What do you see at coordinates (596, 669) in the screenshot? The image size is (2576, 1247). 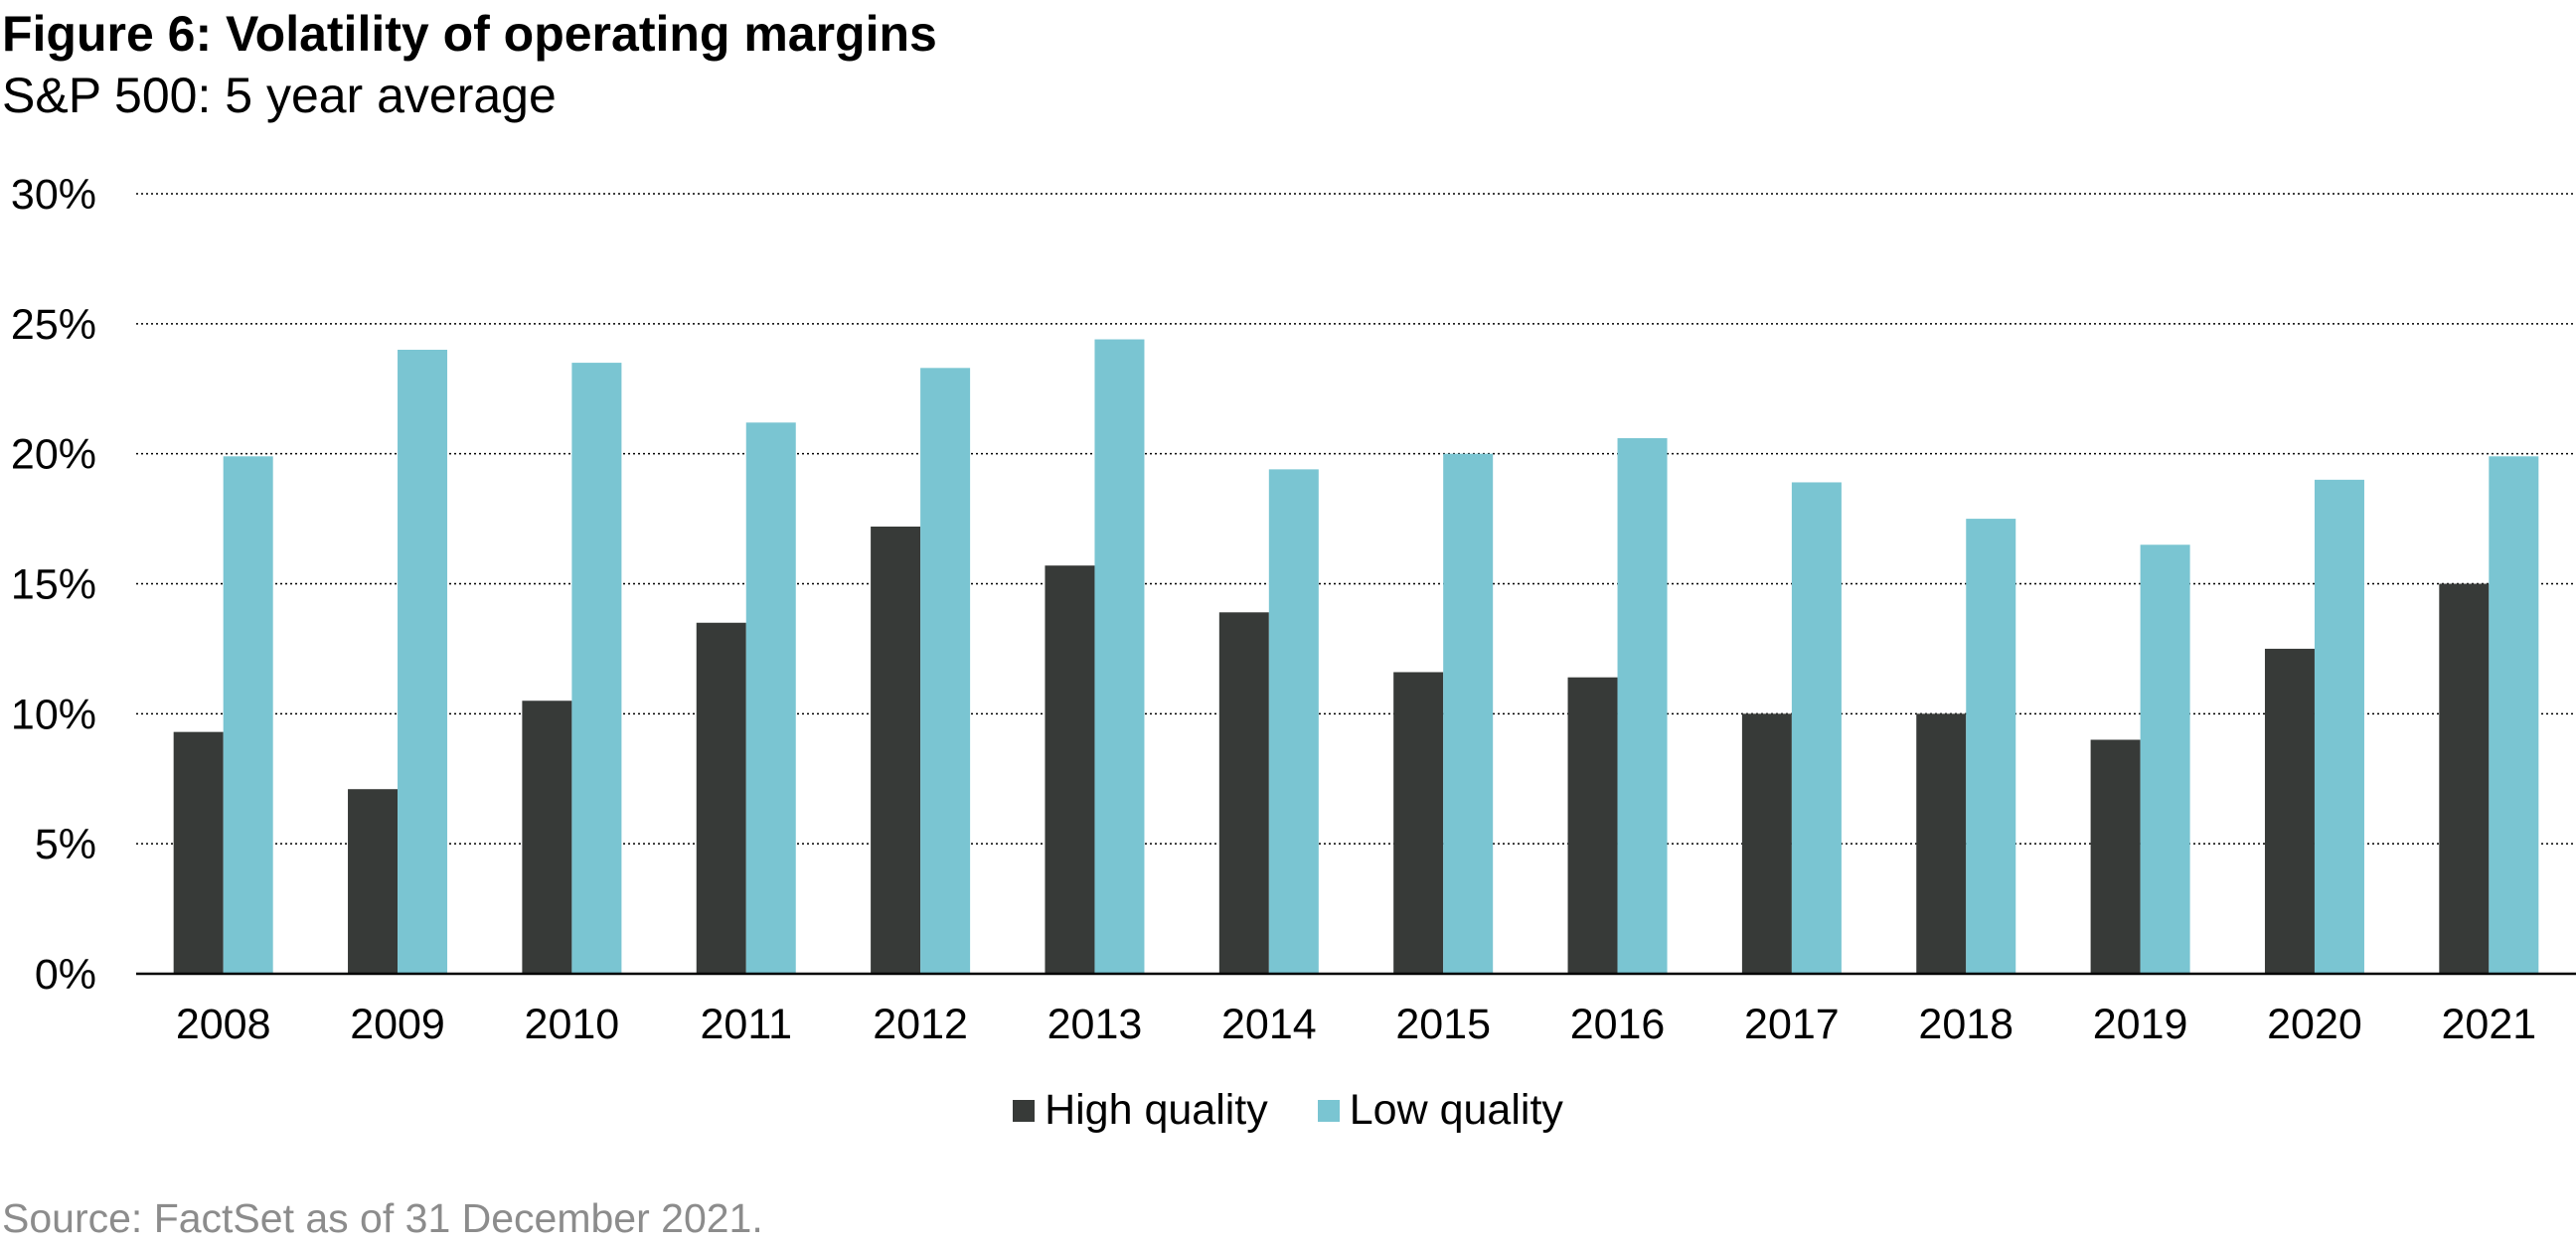 I see `bar-low-quality-2010` at bounding box center [596, 669].